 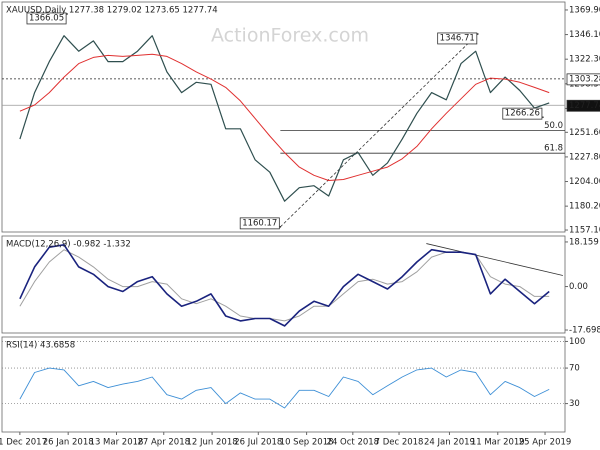 I want to click on y-tick-label: 1157.10, so click(x=584, y=231).